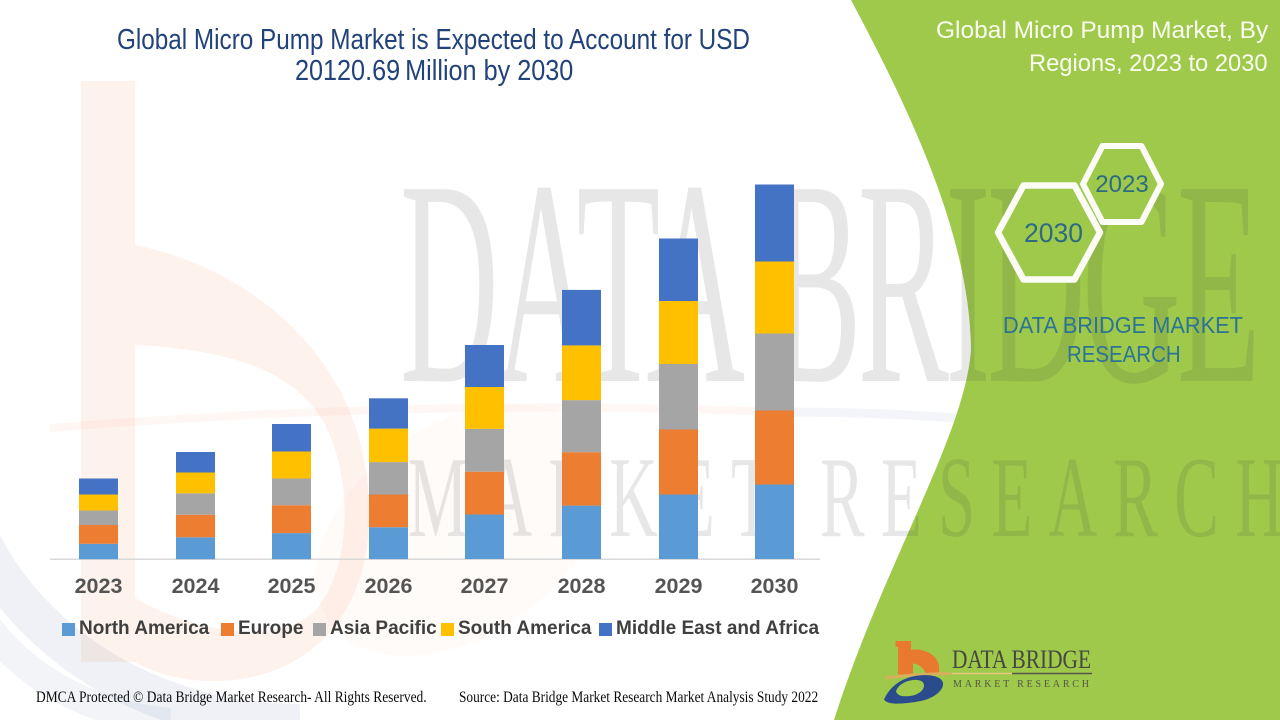  I want to click on svg-text: DATA BRIDGE, so click(1021, 659).